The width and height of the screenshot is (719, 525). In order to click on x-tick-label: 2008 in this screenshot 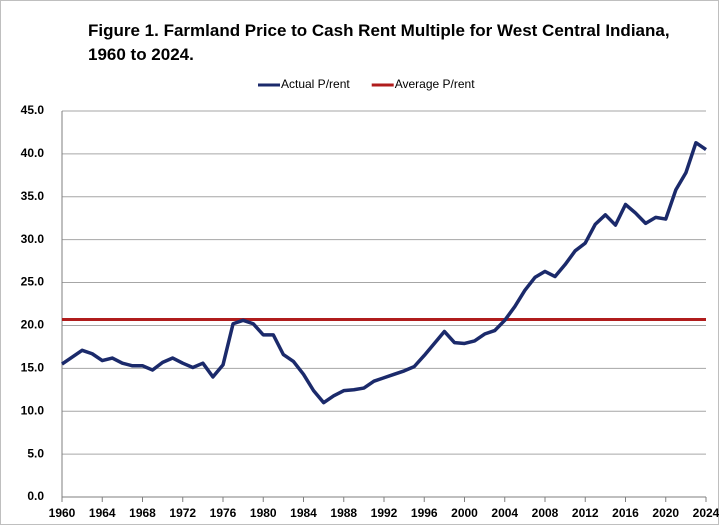, I will do `click(545, 513)`.